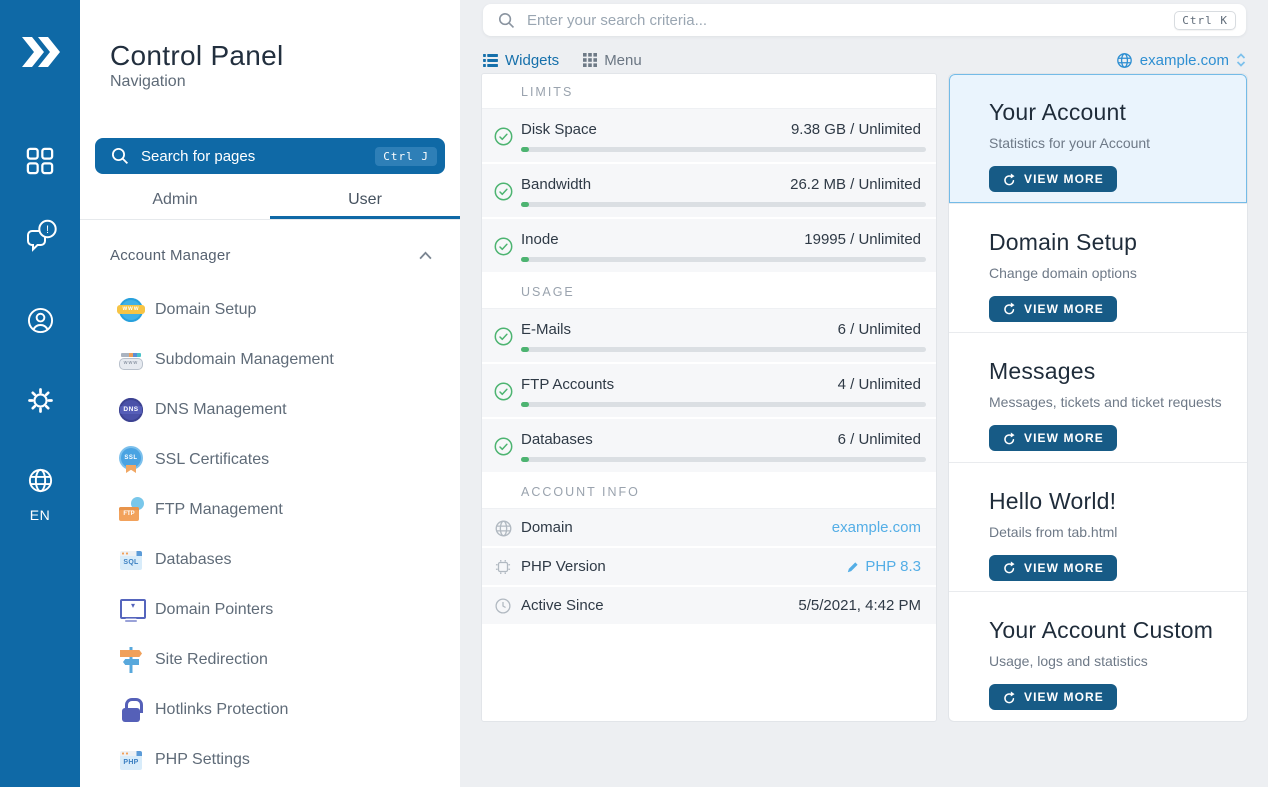  What do you see at coordinates (131, 560) in the screenshot?
I see `sql-window-icon` at bounding box center [131, 560].